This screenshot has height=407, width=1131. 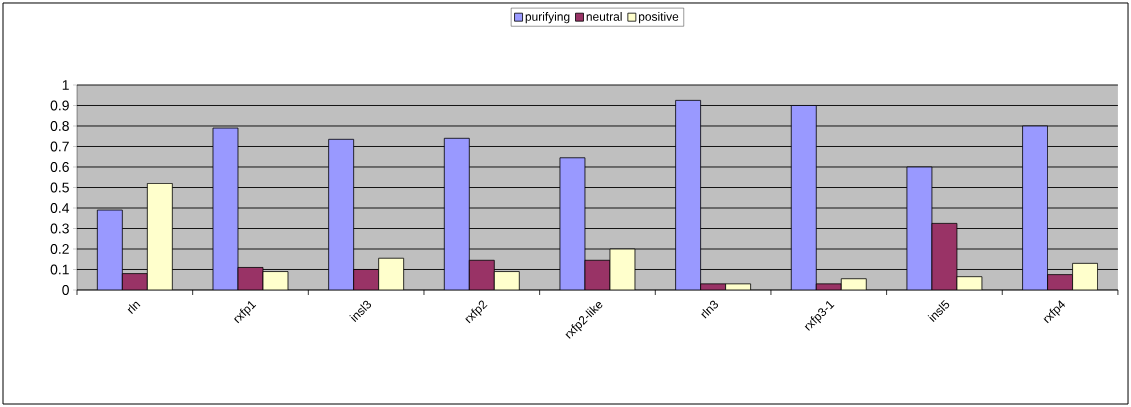 I want to click on y-tick-label: 0.4, so click(x=60, y=208).